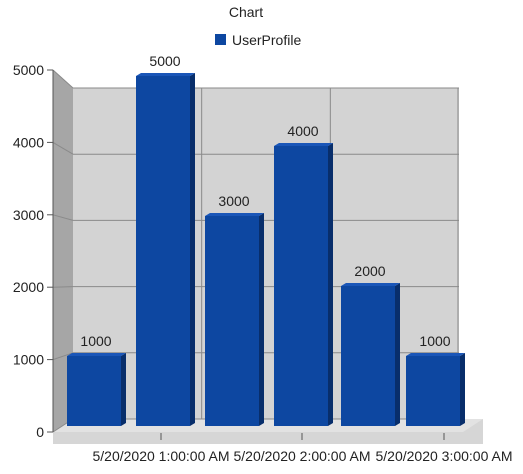 The height and width of the screenshot is (474, 523). Describe the element at coordinates (302, 456) in the screenshot. I see `x-tick-label: 5/20/2020 2:00:00 AM` at that location.